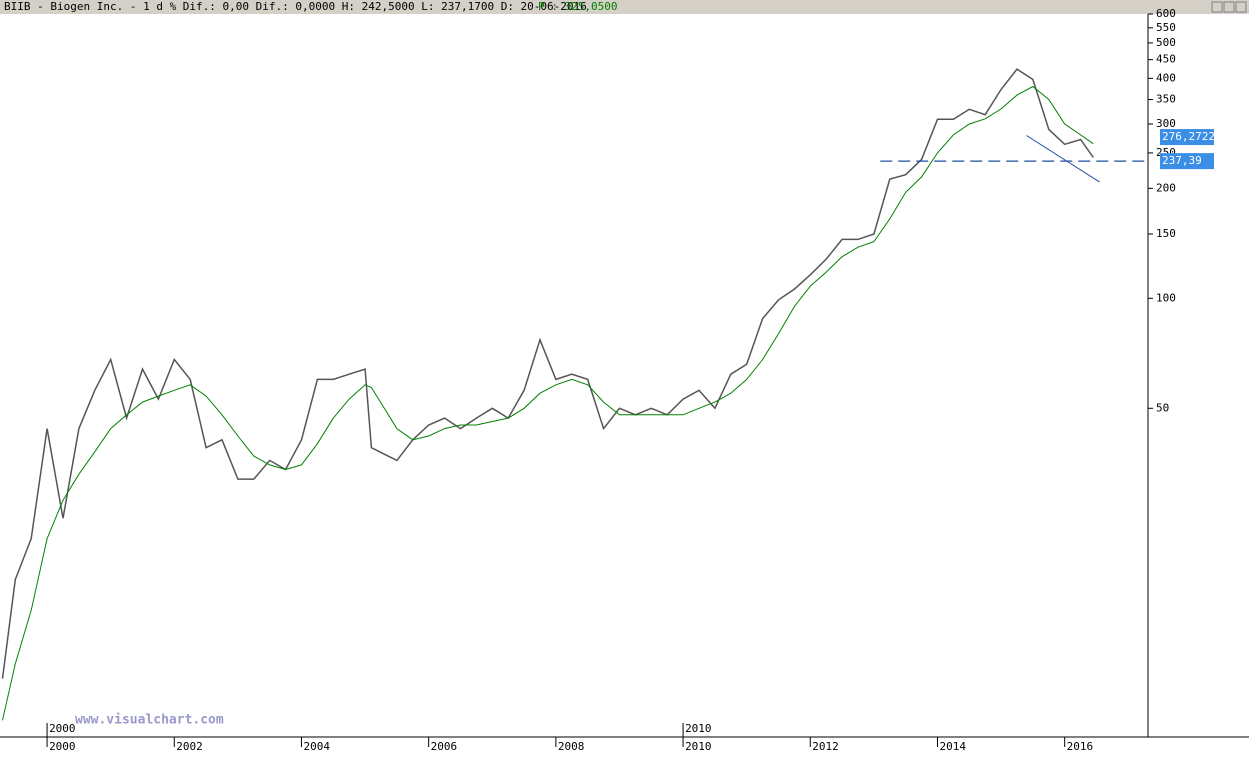 The height and width of the screenshot is (761, 1249). Describe the element at coordinates (825, 746) in the screenshot. I see `x-tick-label: 2012` at that location.